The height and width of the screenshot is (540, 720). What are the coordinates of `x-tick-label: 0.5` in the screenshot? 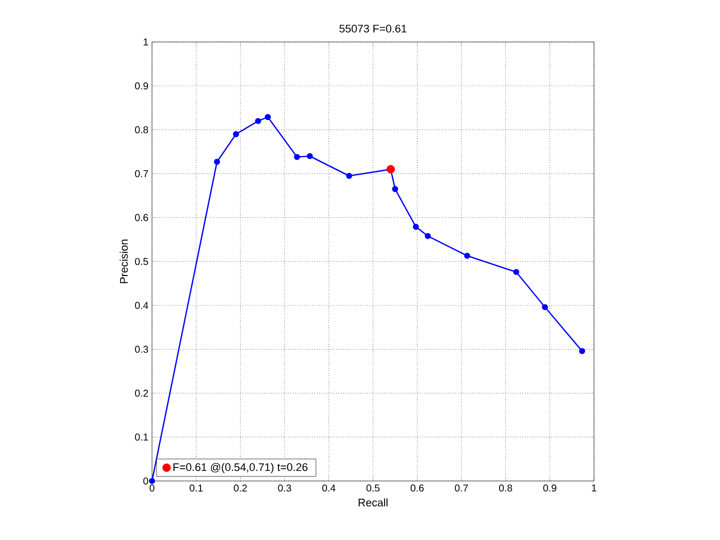 It's located at (373, 488).